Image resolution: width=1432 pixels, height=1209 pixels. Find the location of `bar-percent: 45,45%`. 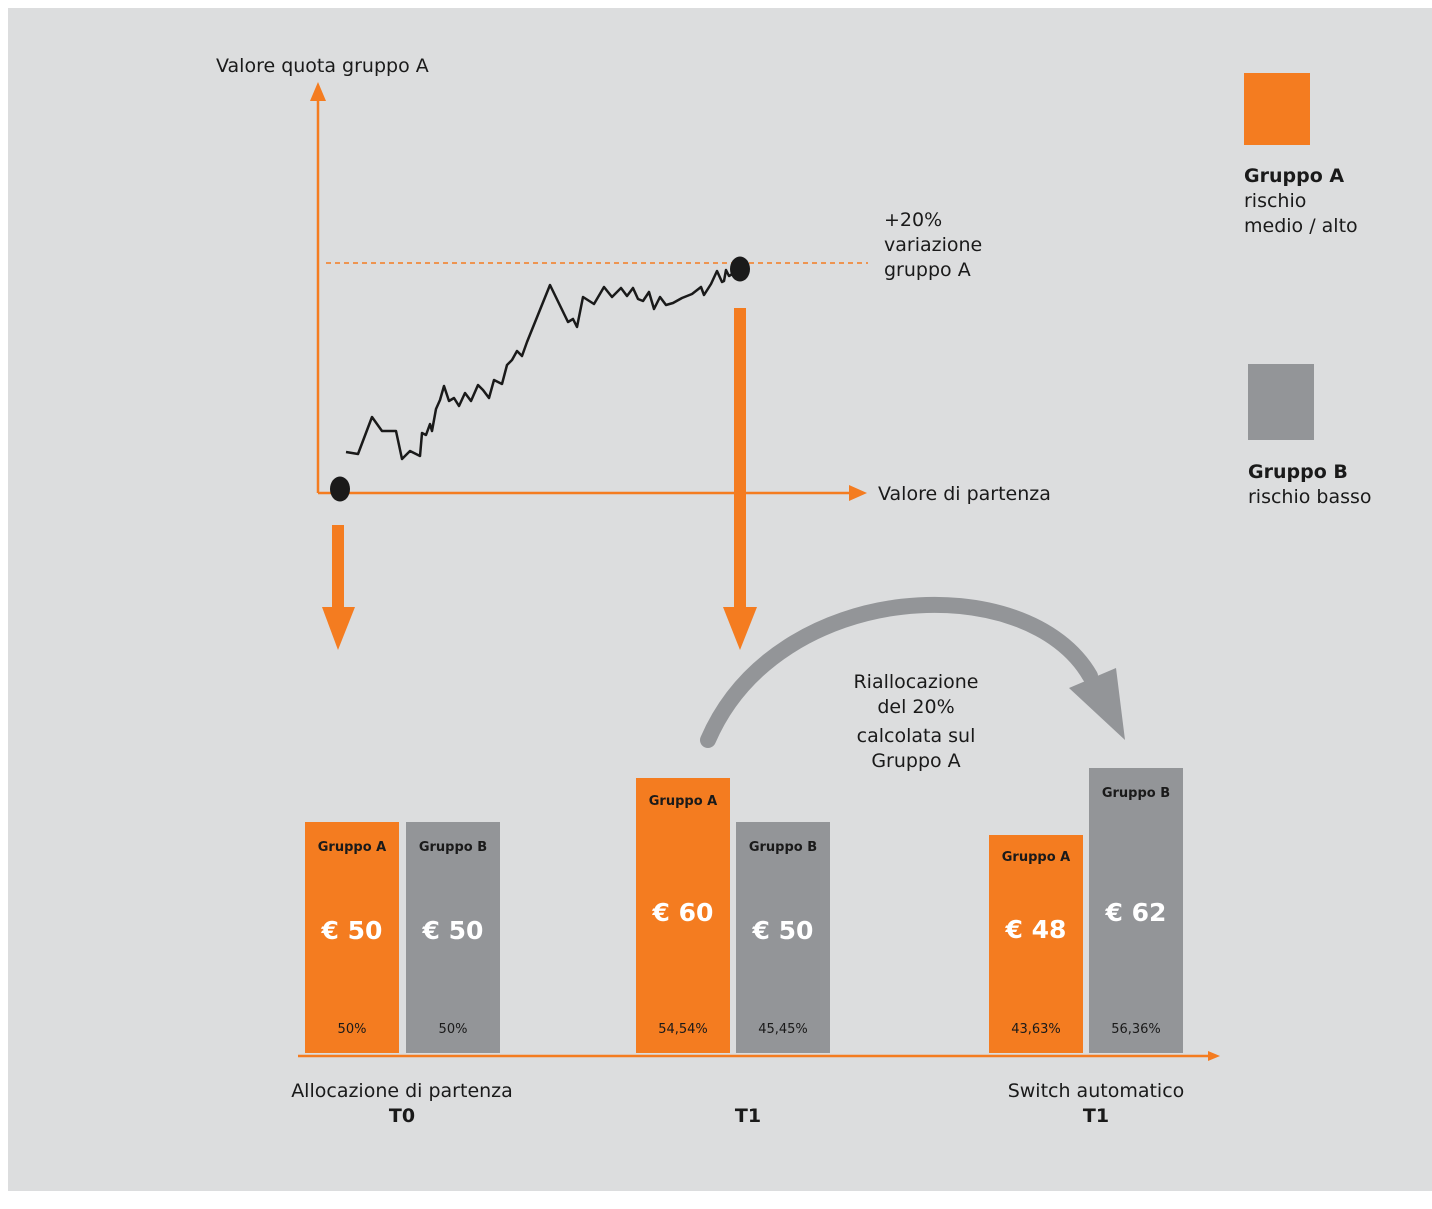

bar-percent: 45,45% is located at coordinates (783, 1029).